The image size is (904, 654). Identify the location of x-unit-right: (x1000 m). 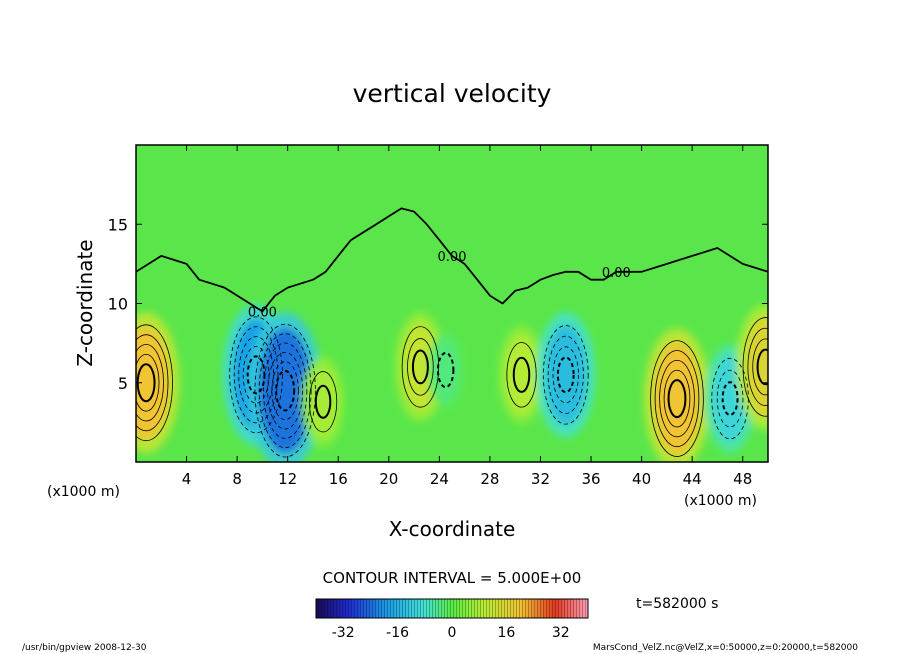
(720, 501).